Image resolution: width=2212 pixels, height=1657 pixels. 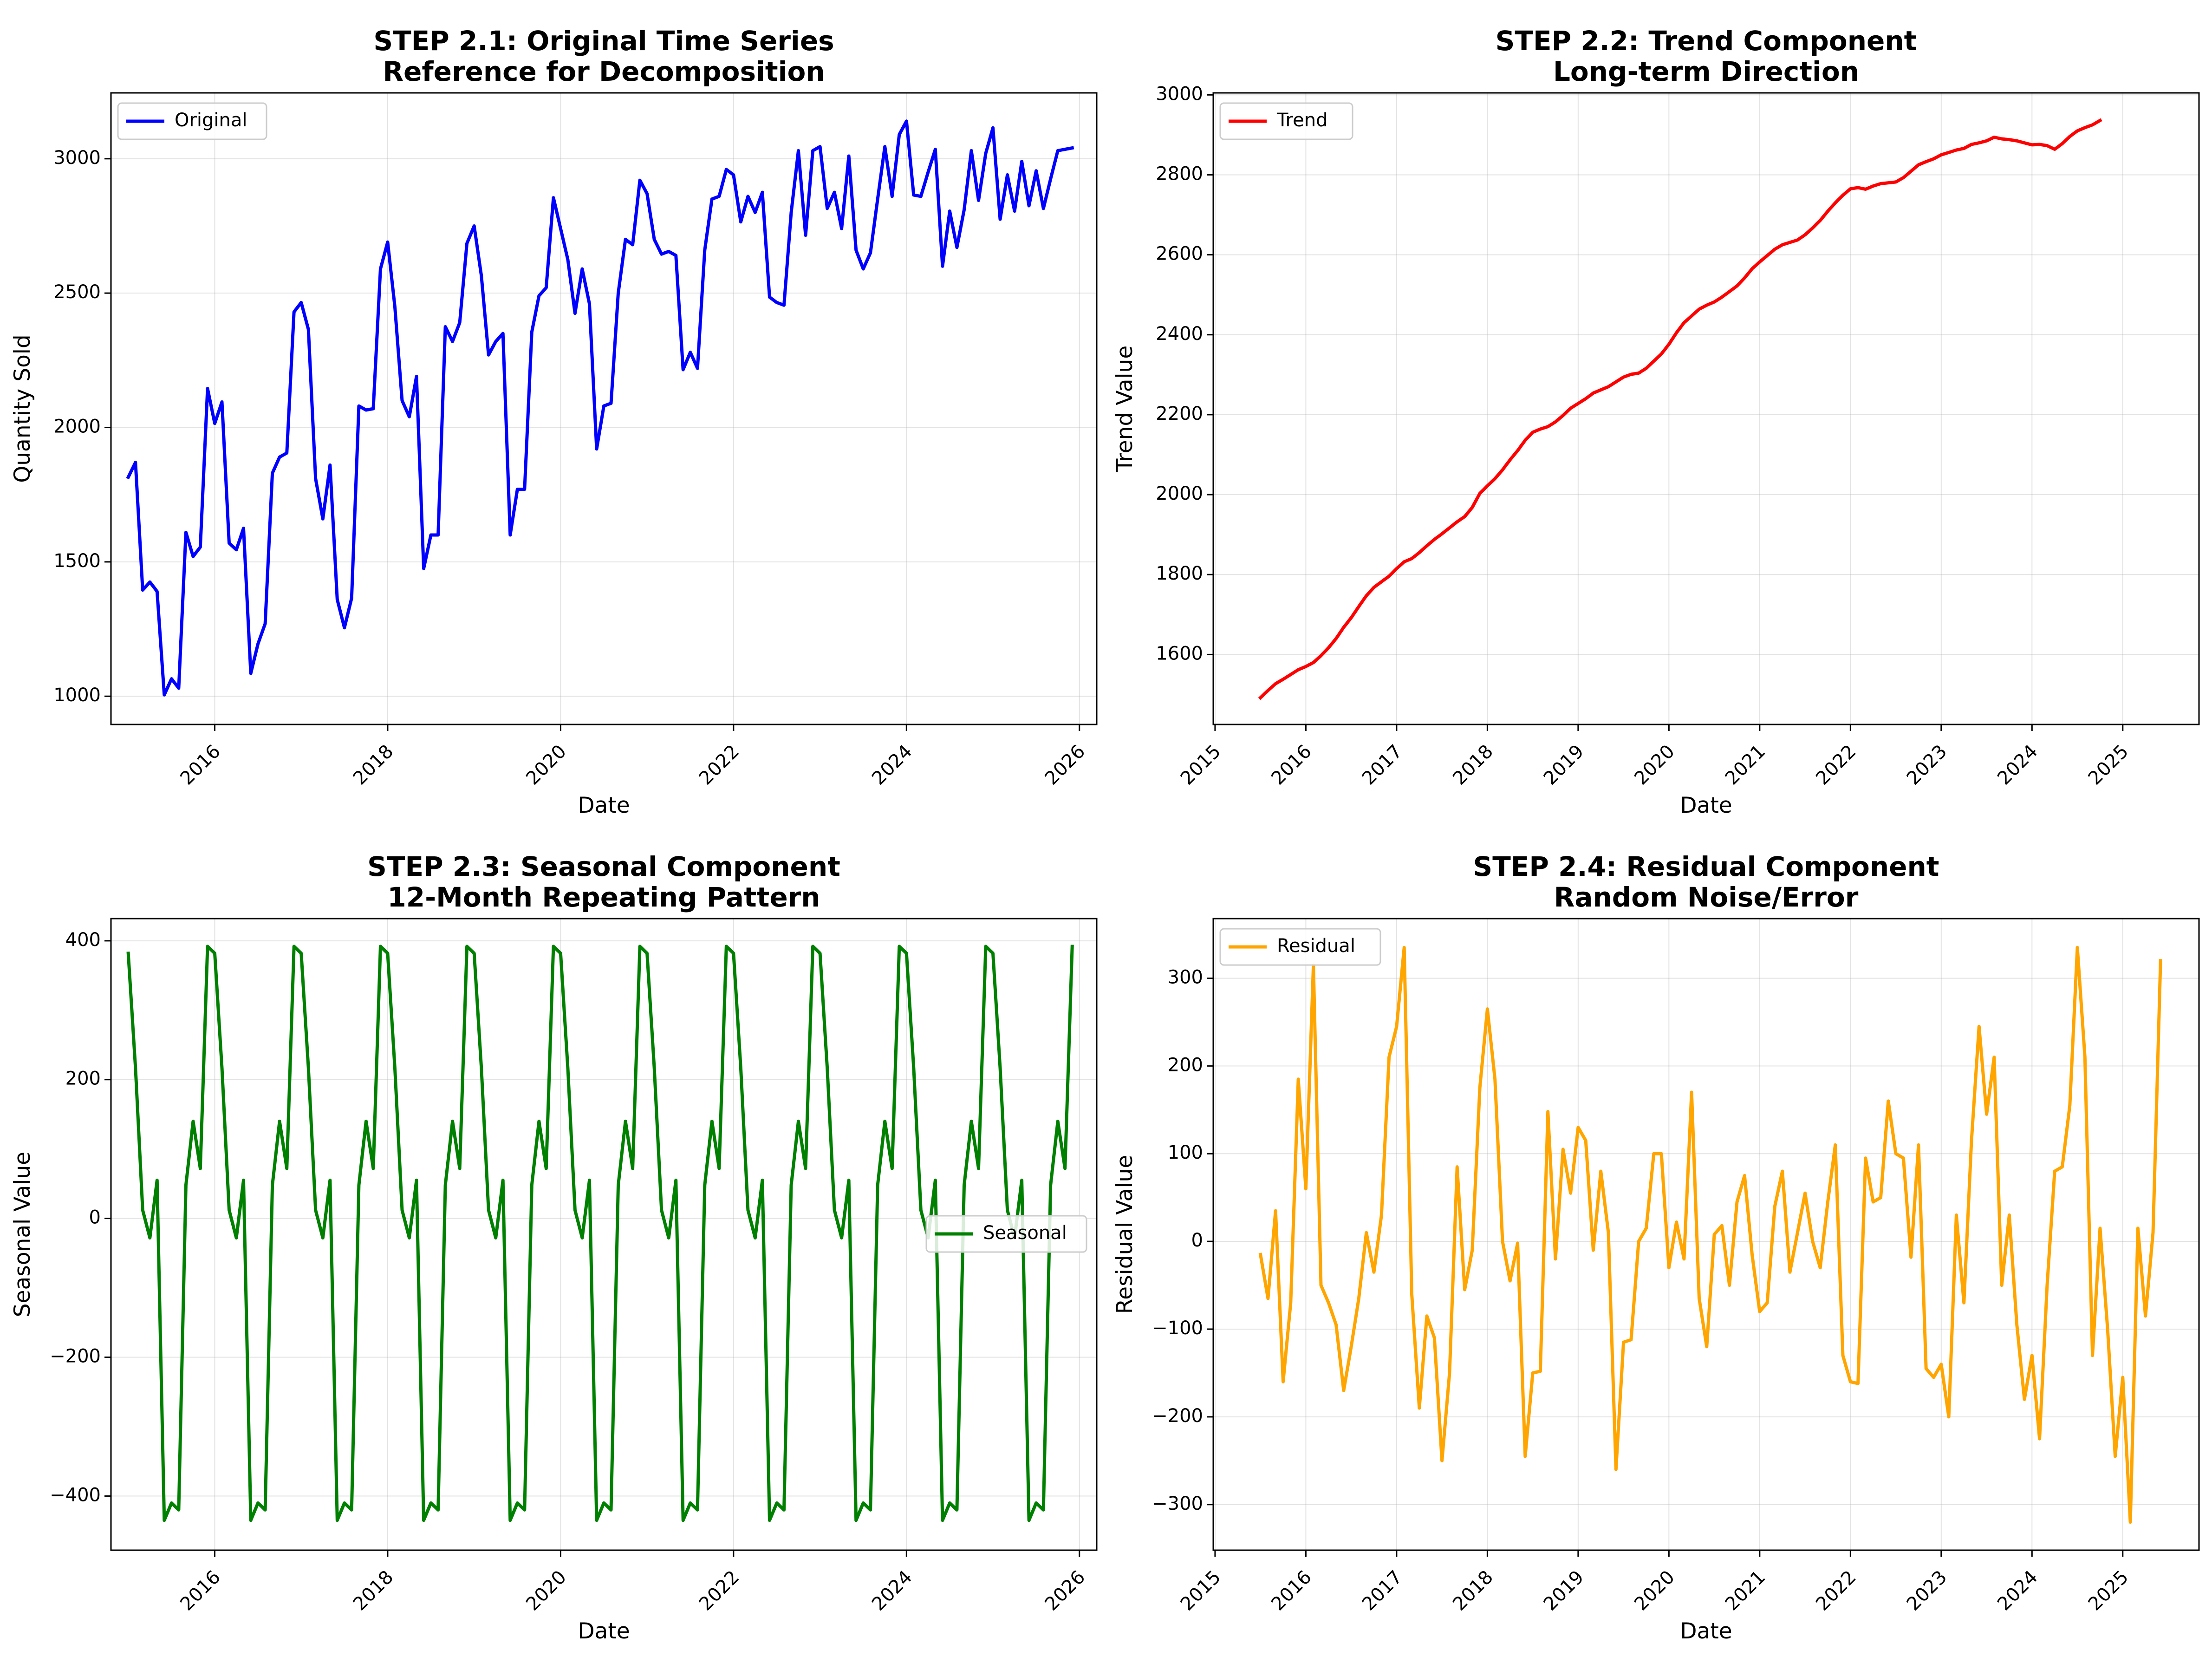 I want to click on y-tick-label: 1500, so click(x=77, y=561).